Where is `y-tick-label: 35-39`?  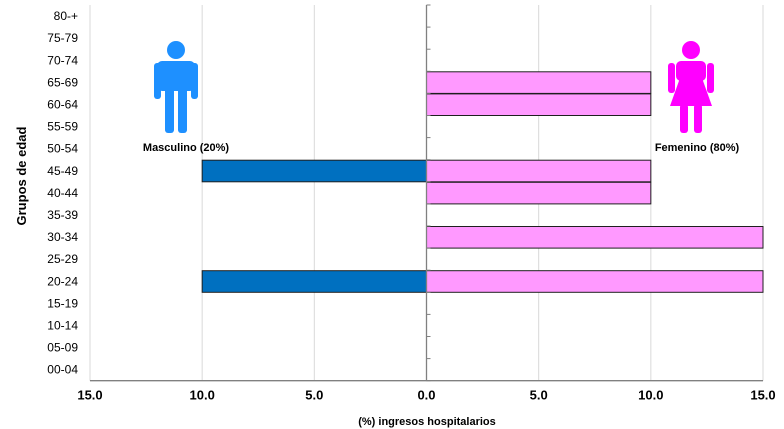 y-tick-label: 35-39 is located at coordinates (62, 215).